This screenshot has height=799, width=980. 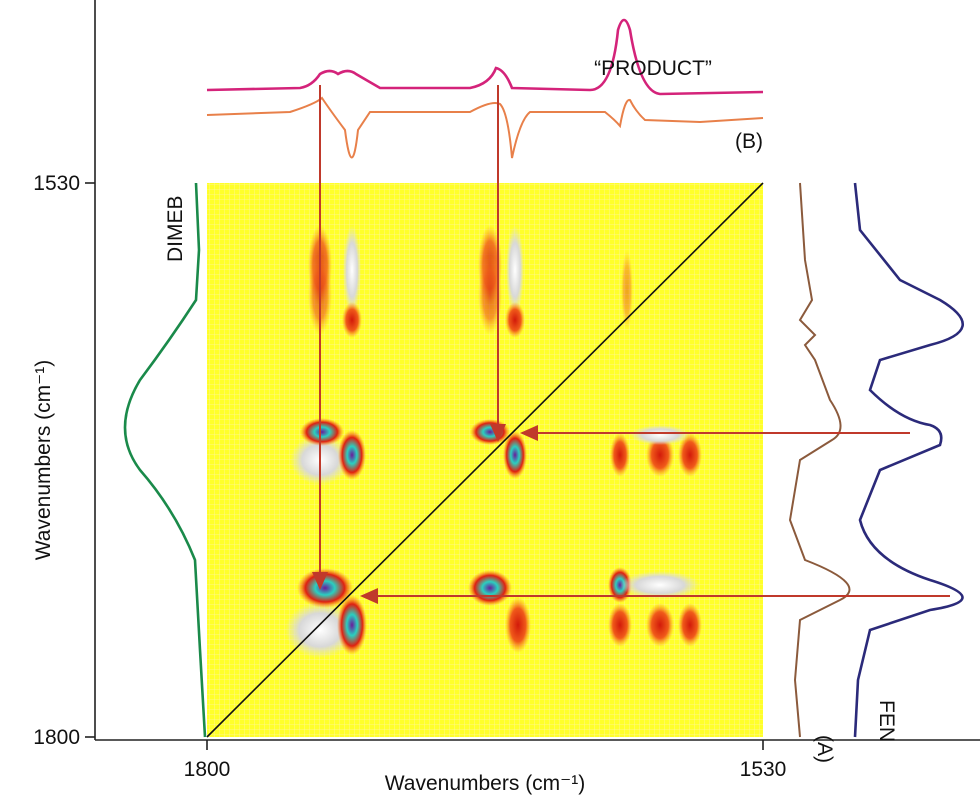 What do you see at coordinates (908, 460) in the screenshot?
I see `fen-spectrum` at bounding box center [908, 460].